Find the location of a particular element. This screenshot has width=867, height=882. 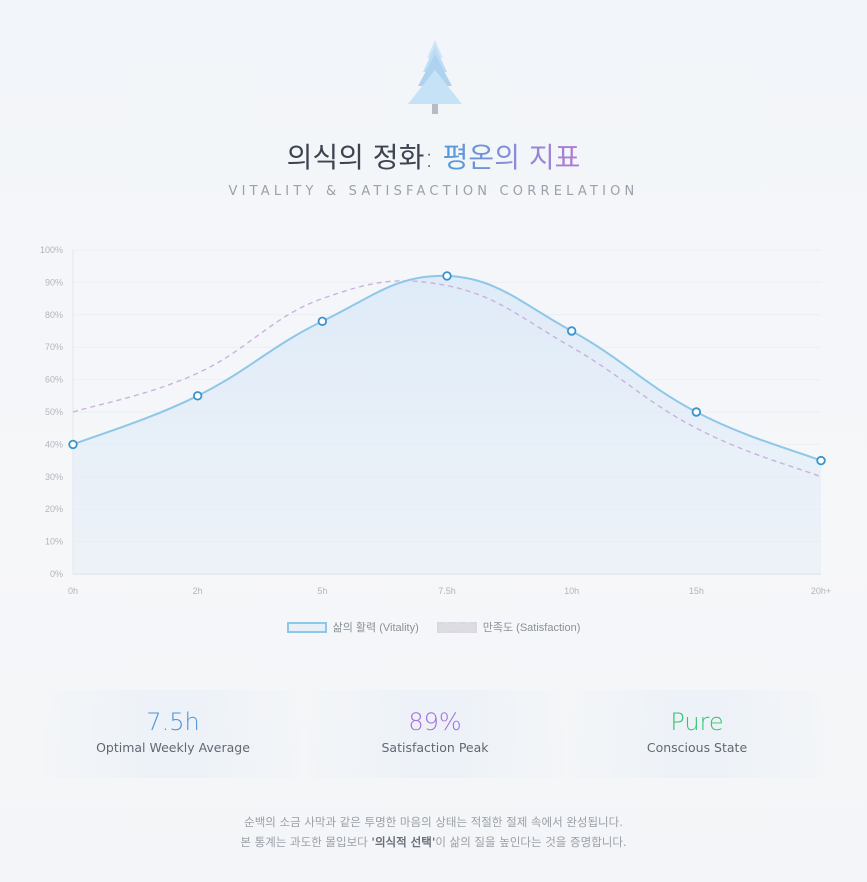

stat-label: Optimal Weekly Average is located at coordinates (173, 747).